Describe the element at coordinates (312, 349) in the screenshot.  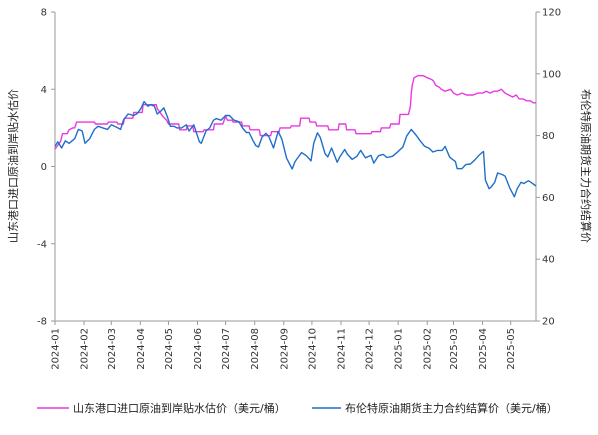
I see `x-tick-label: 2024-10` at that location.